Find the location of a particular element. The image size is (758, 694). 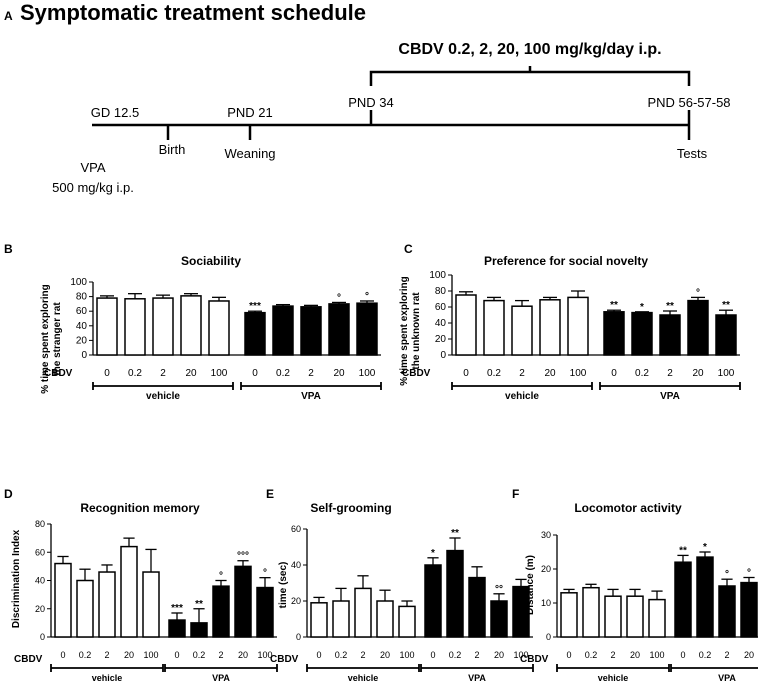

chart-d-category-label: 0.2 is located at coordinates (199, 655).